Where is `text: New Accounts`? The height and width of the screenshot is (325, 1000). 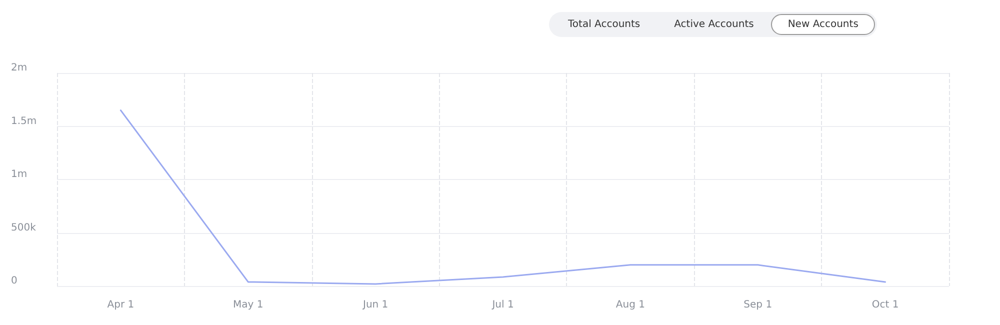
text: New Accounts is located at coordinates (823, 24).